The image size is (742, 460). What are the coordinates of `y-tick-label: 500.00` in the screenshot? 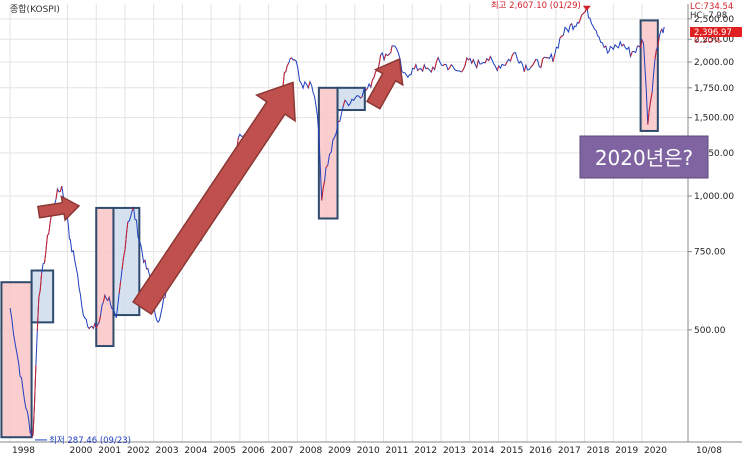 It's located at (710, 331).